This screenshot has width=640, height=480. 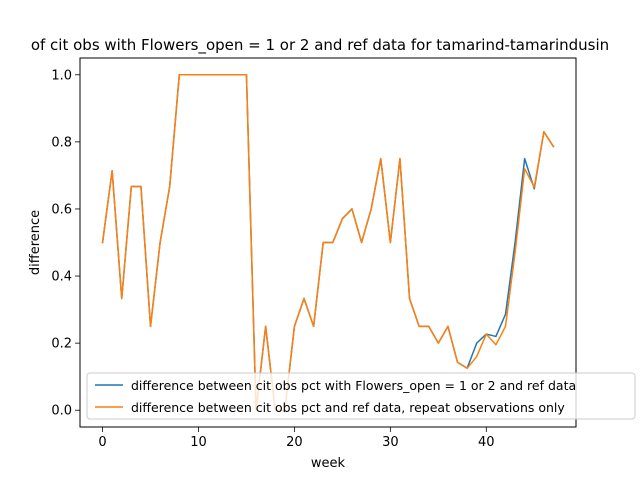 I want to click on y-tick-label: 0.0, so click(x=61, y=411).